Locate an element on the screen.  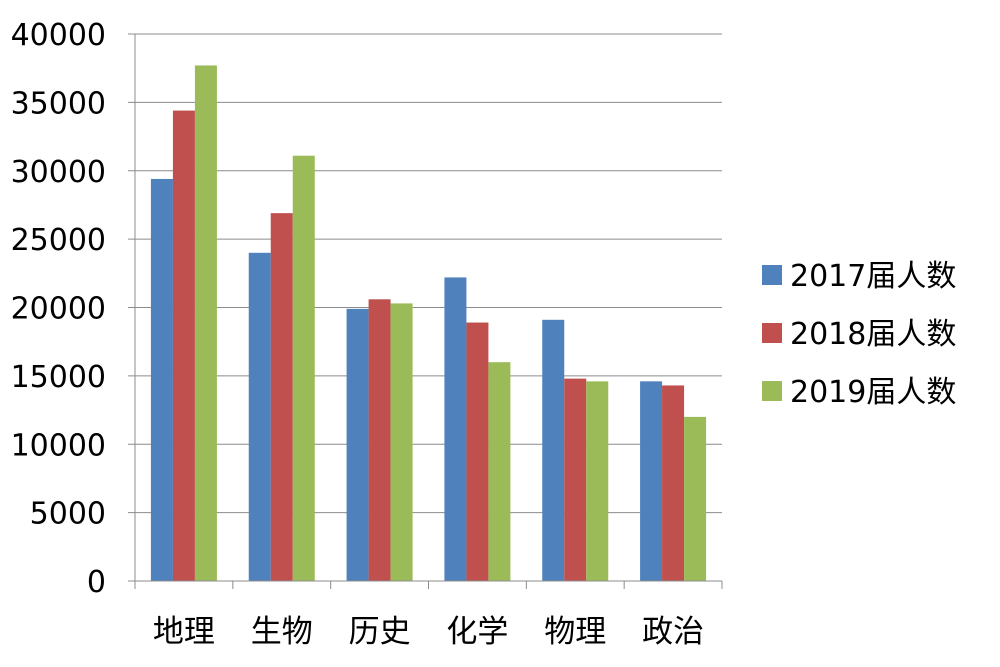
y-tick-label: 5000 is located at coordinates (68, 514).